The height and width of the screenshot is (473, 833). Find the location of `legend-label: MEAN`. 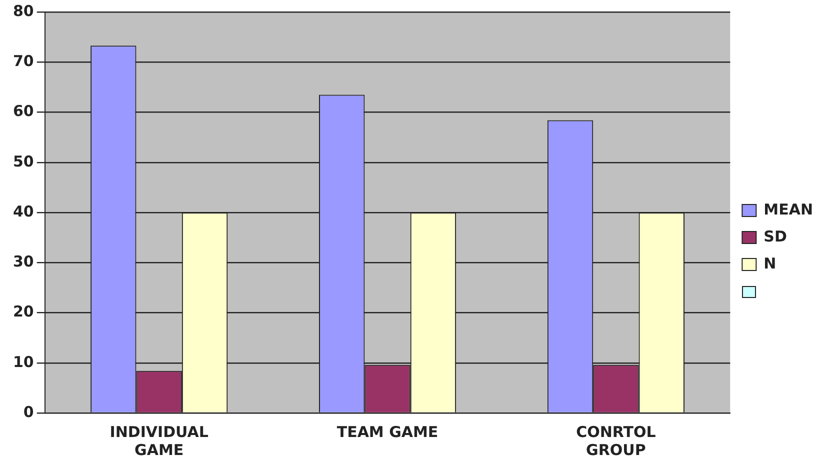

legend-label: MEAN is located at coordinates (789, 209).